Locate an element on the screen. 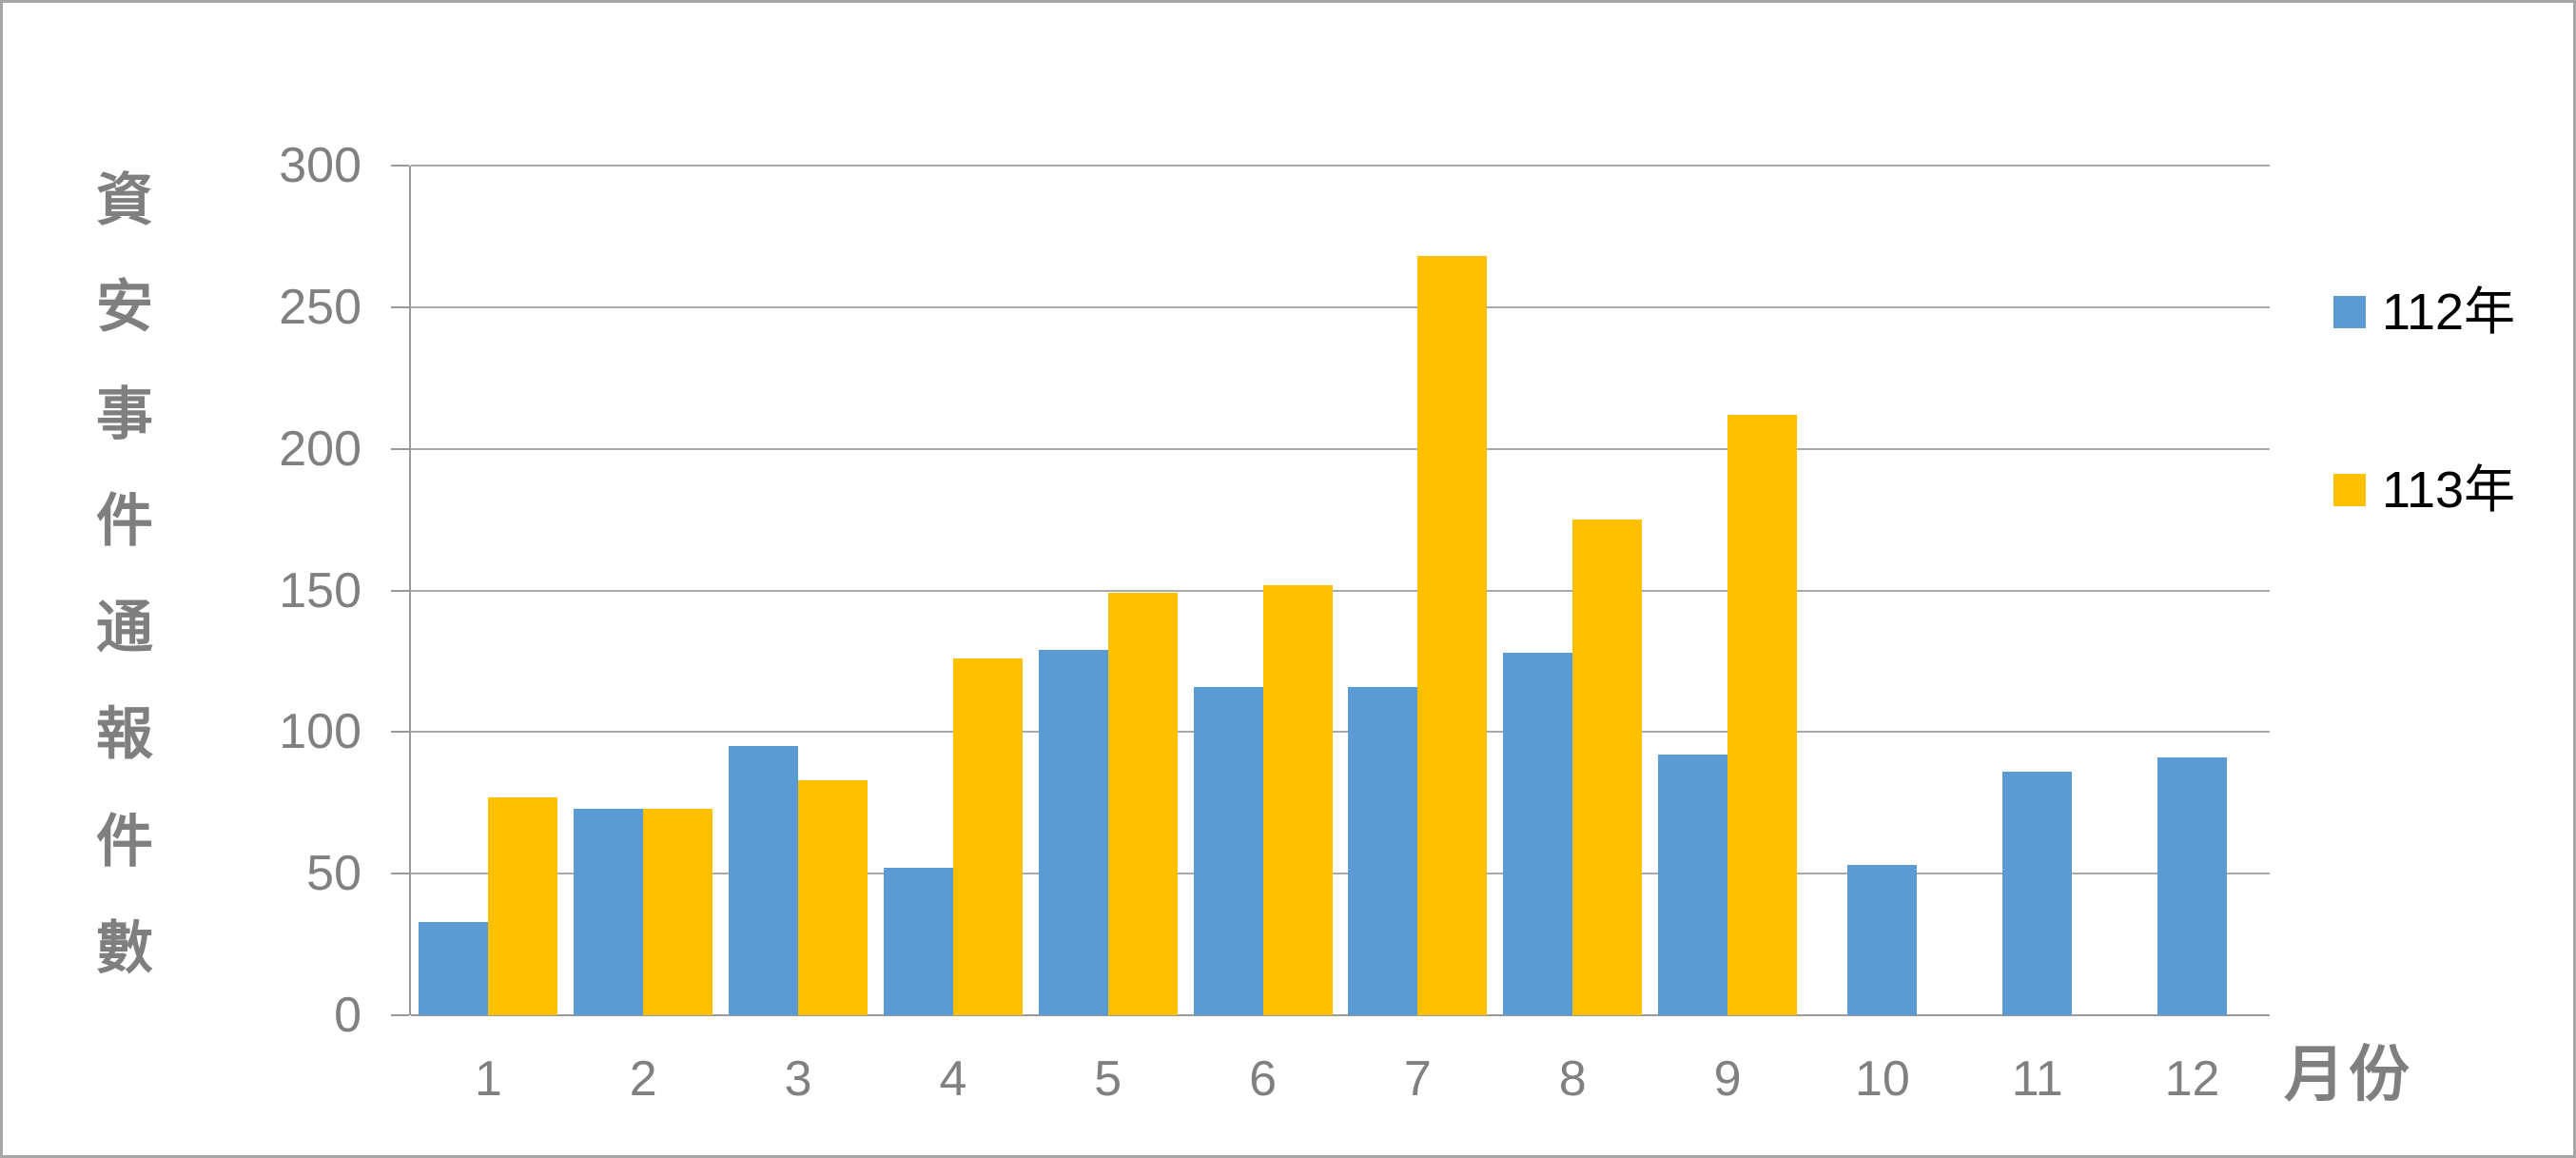 This screenshot has width=2576, height=1158. legend-entry-113: 113年 is located at coordinates (2425, 490).